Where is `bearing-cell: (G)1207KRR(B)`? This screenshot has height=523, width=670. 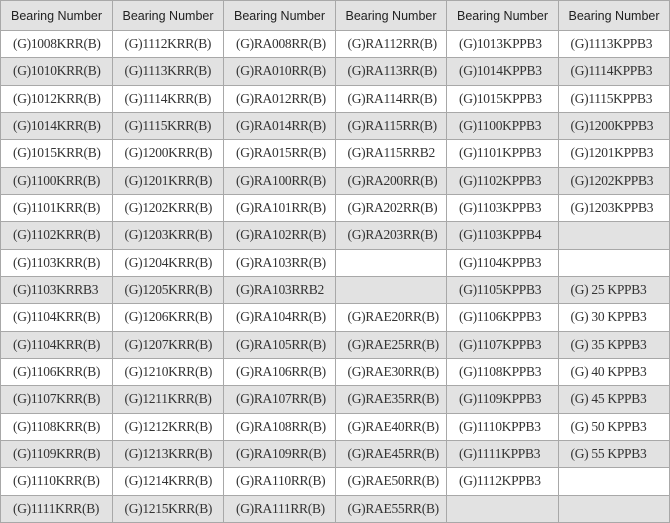
bearing-cell: (G)1207KRR(B) is located at coordinates (167, 344).